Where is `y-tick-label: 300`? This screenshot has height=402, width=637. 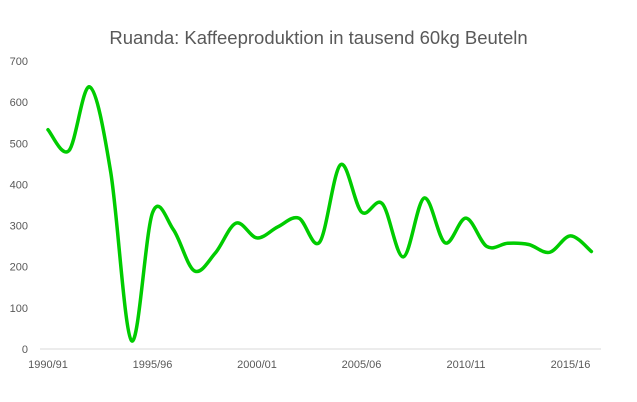
y-tick-label: 300 is located at coordinates (19, 227).